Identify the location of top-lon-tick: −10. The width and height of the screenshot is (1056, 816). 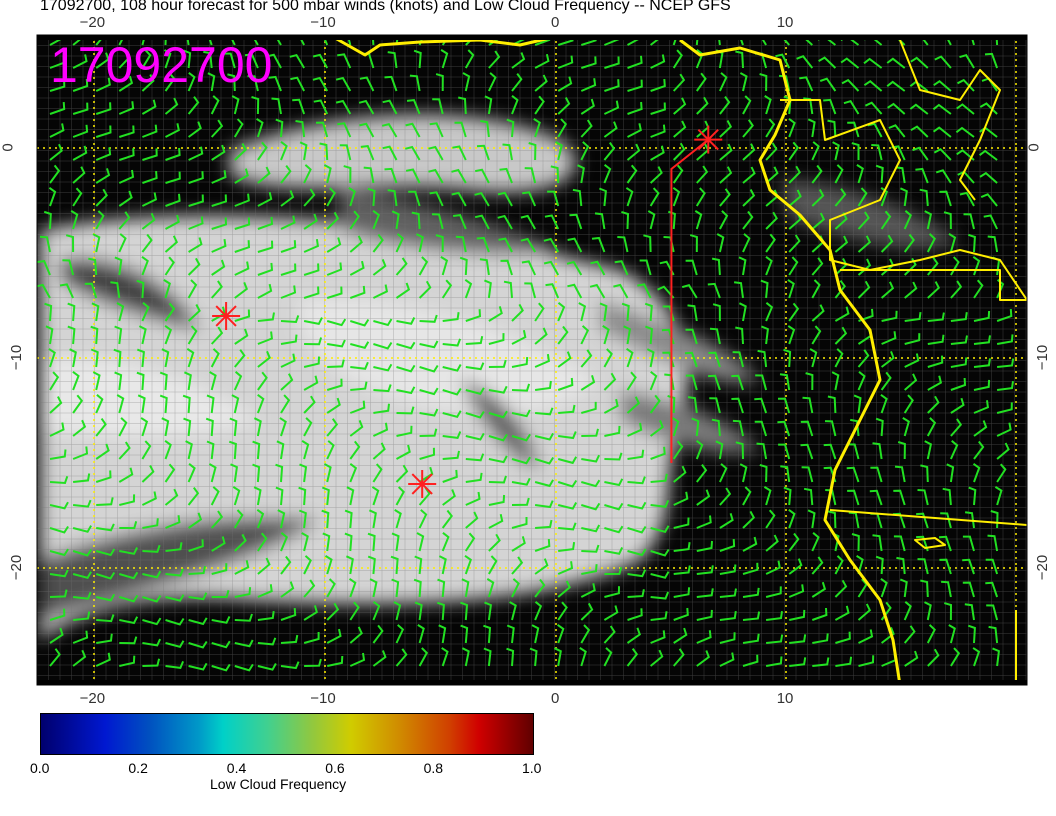
(323, 22).